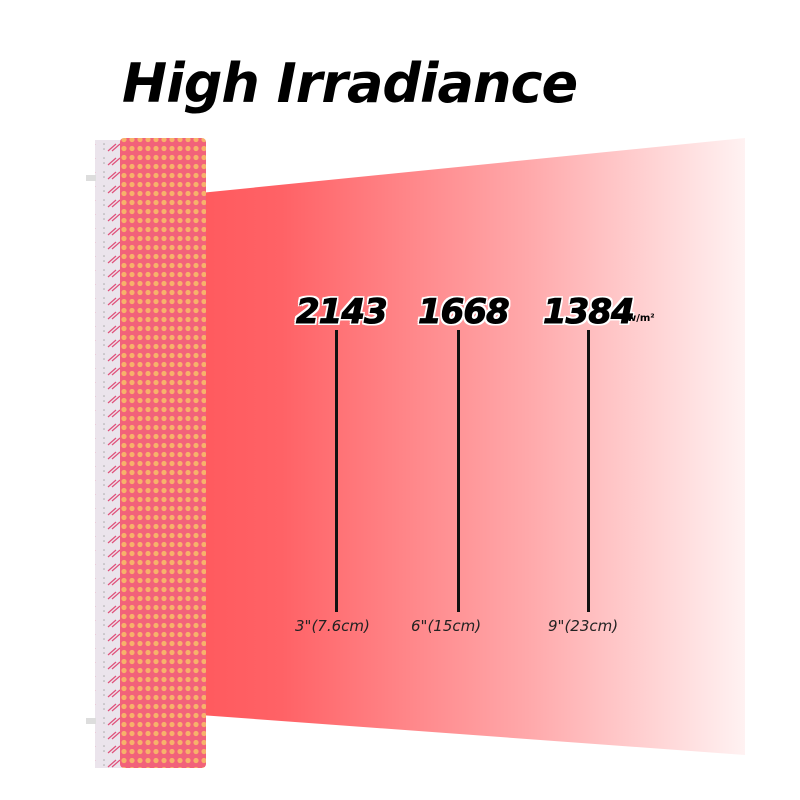  What do you see at coordinates (91, 721) in the screenshot?
I see `bracket-bottom` at bounding box center [91, 721].